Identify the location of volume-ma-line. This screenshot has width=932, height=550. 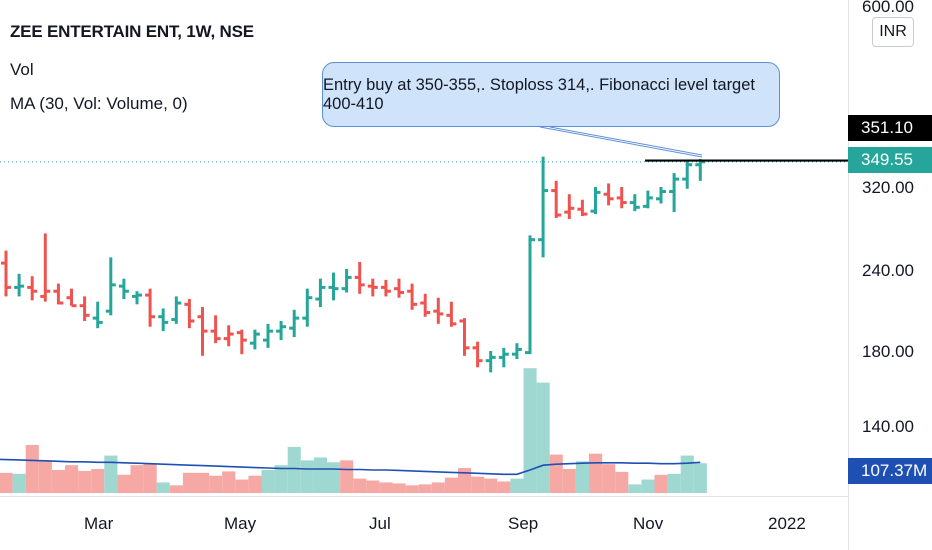
(350, 467).